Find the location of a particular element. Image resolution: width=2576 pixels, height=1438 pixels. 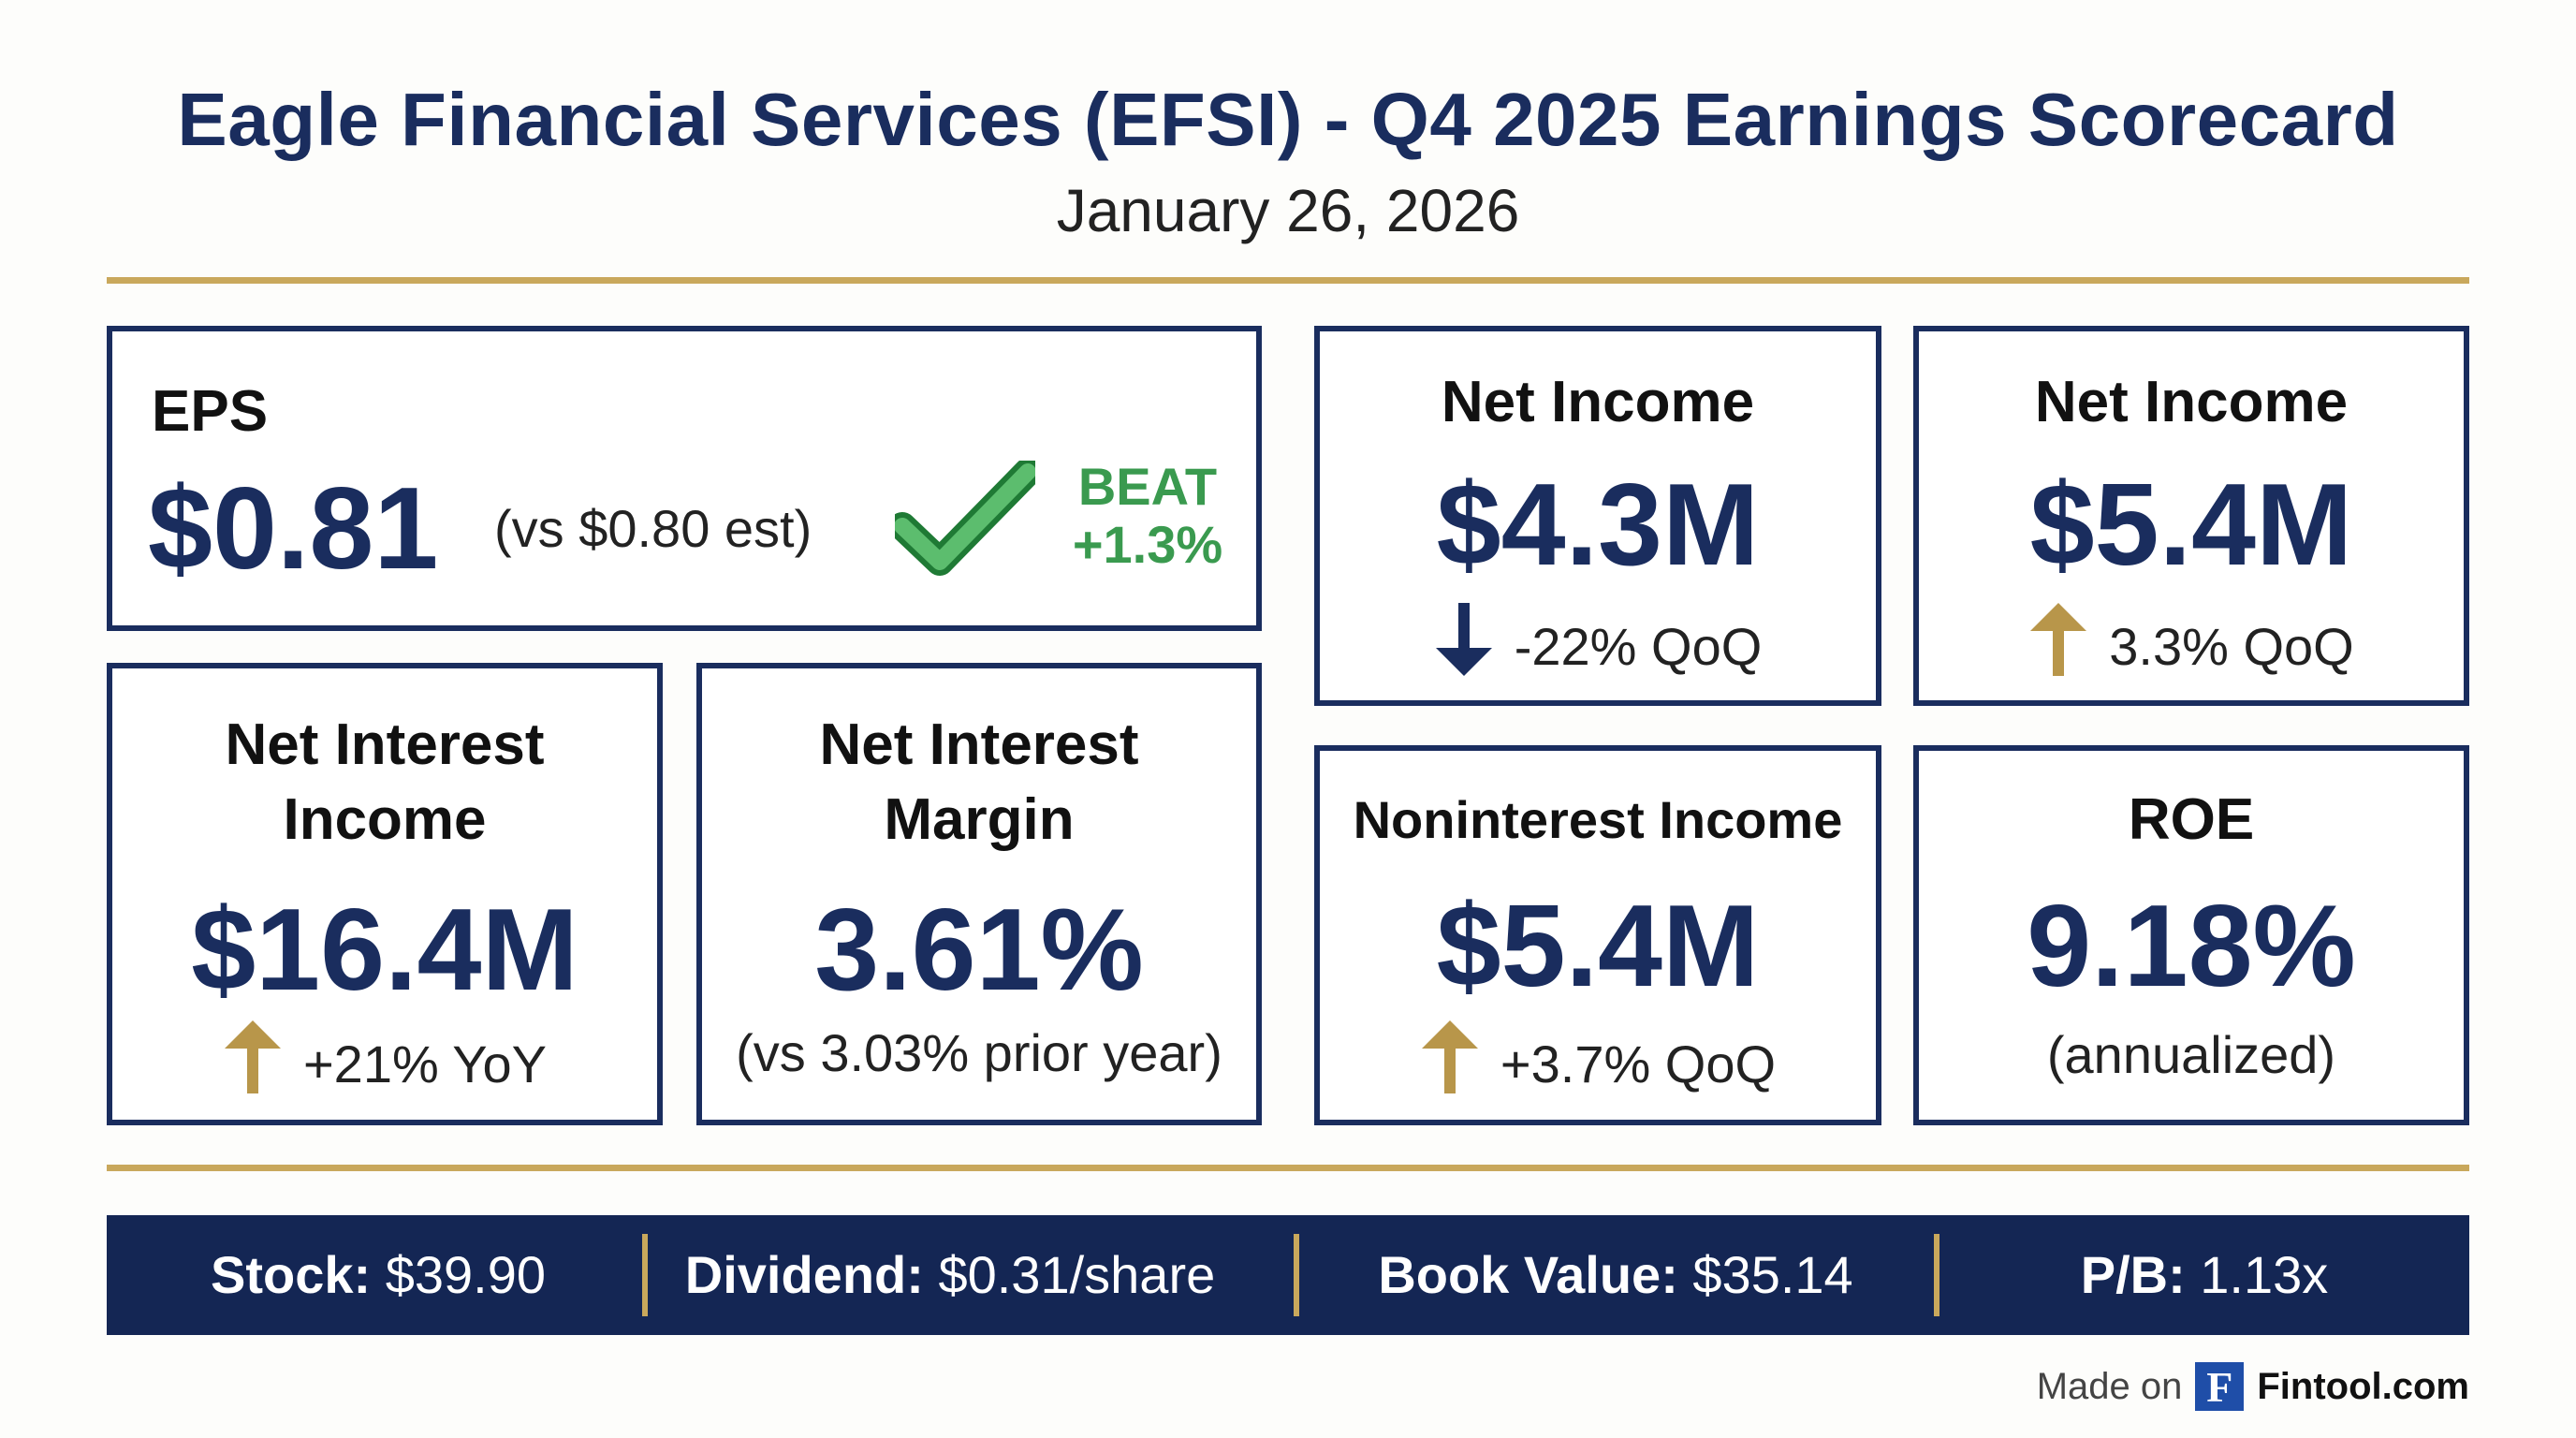

eps-estimate: (vs $0.80 est) is located at coordinates (653, 528).